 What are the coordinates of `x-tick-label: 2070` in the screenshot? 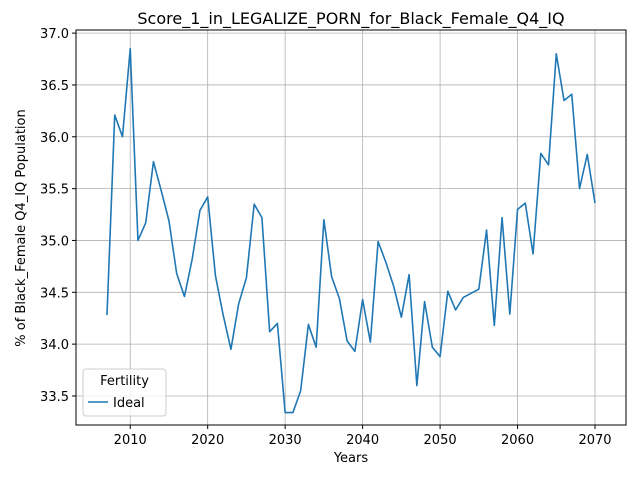 It's located at (594, 440).